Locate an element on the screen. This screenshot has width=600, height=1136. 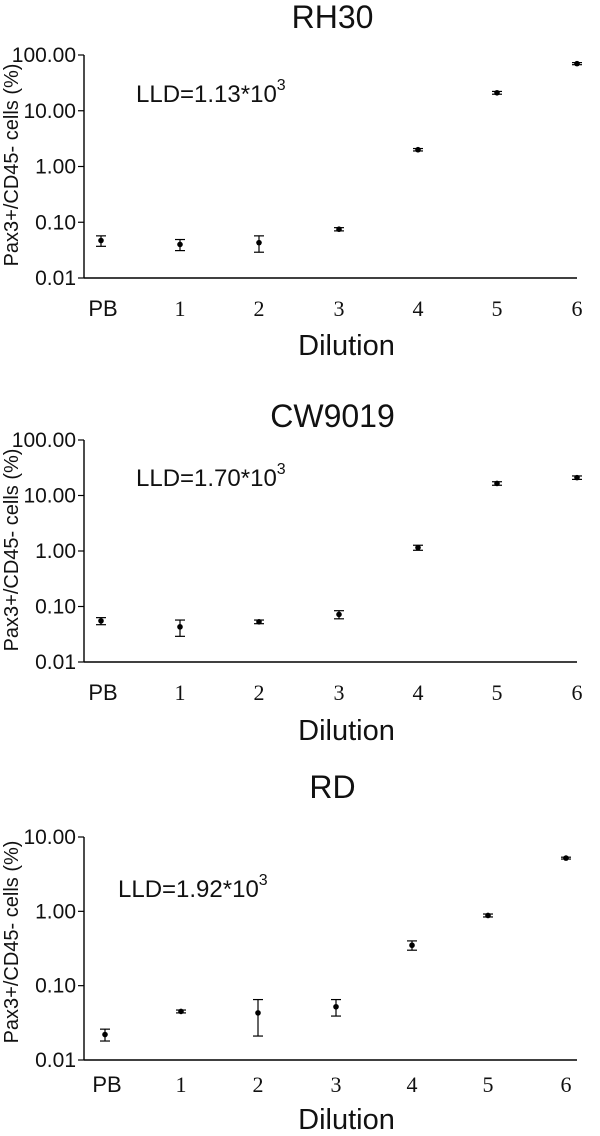
lld-annotation-base: LLD=1.13*10 is located at coordinates (206, 94).